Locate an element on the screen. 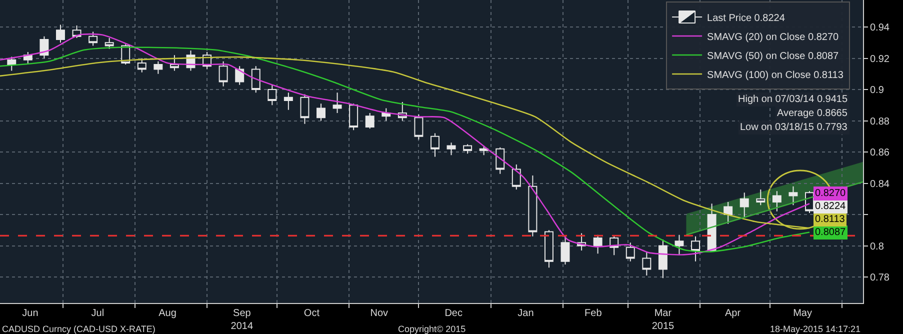 This screenshot has height=334, width=903. x-tick-label: Apr is located at coordinates (733, 313).